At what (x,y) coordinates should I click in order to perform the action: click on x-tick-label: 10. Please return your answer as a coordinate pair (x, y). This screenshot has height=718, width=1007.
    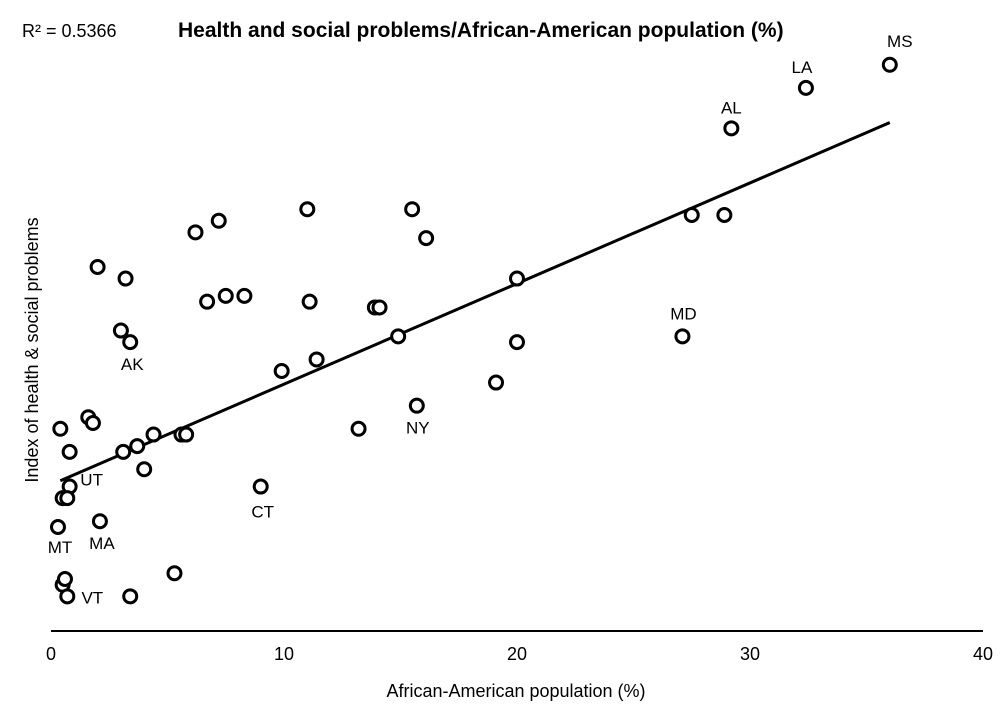
    Looking at the image, I should click on (284, 654).